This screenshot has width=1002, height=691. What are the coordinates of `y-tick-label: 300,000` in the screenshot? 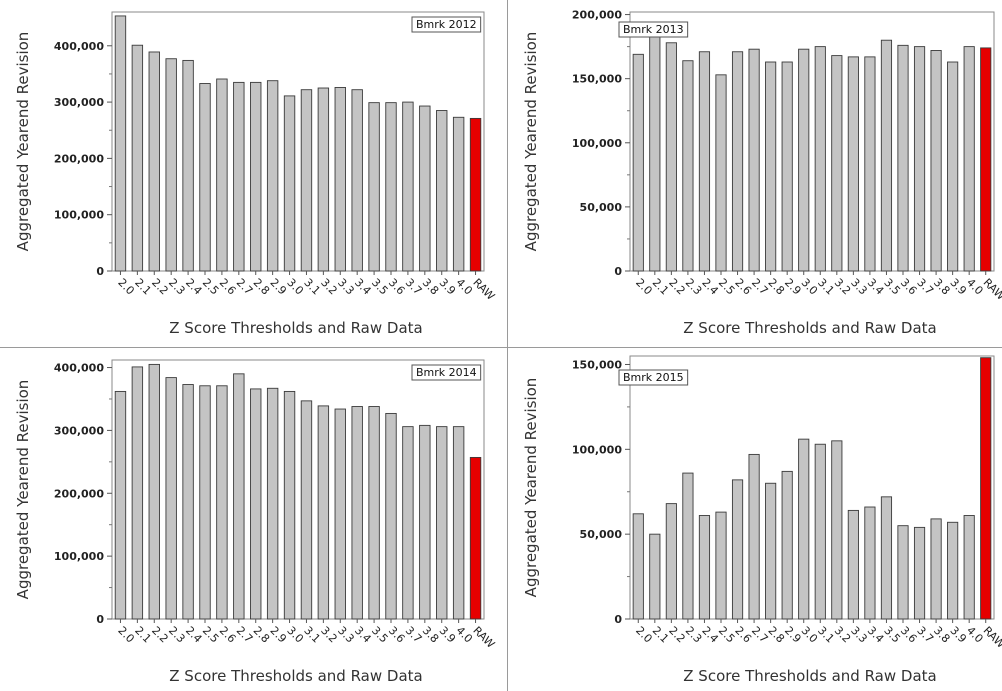 It's located at (79, 430).